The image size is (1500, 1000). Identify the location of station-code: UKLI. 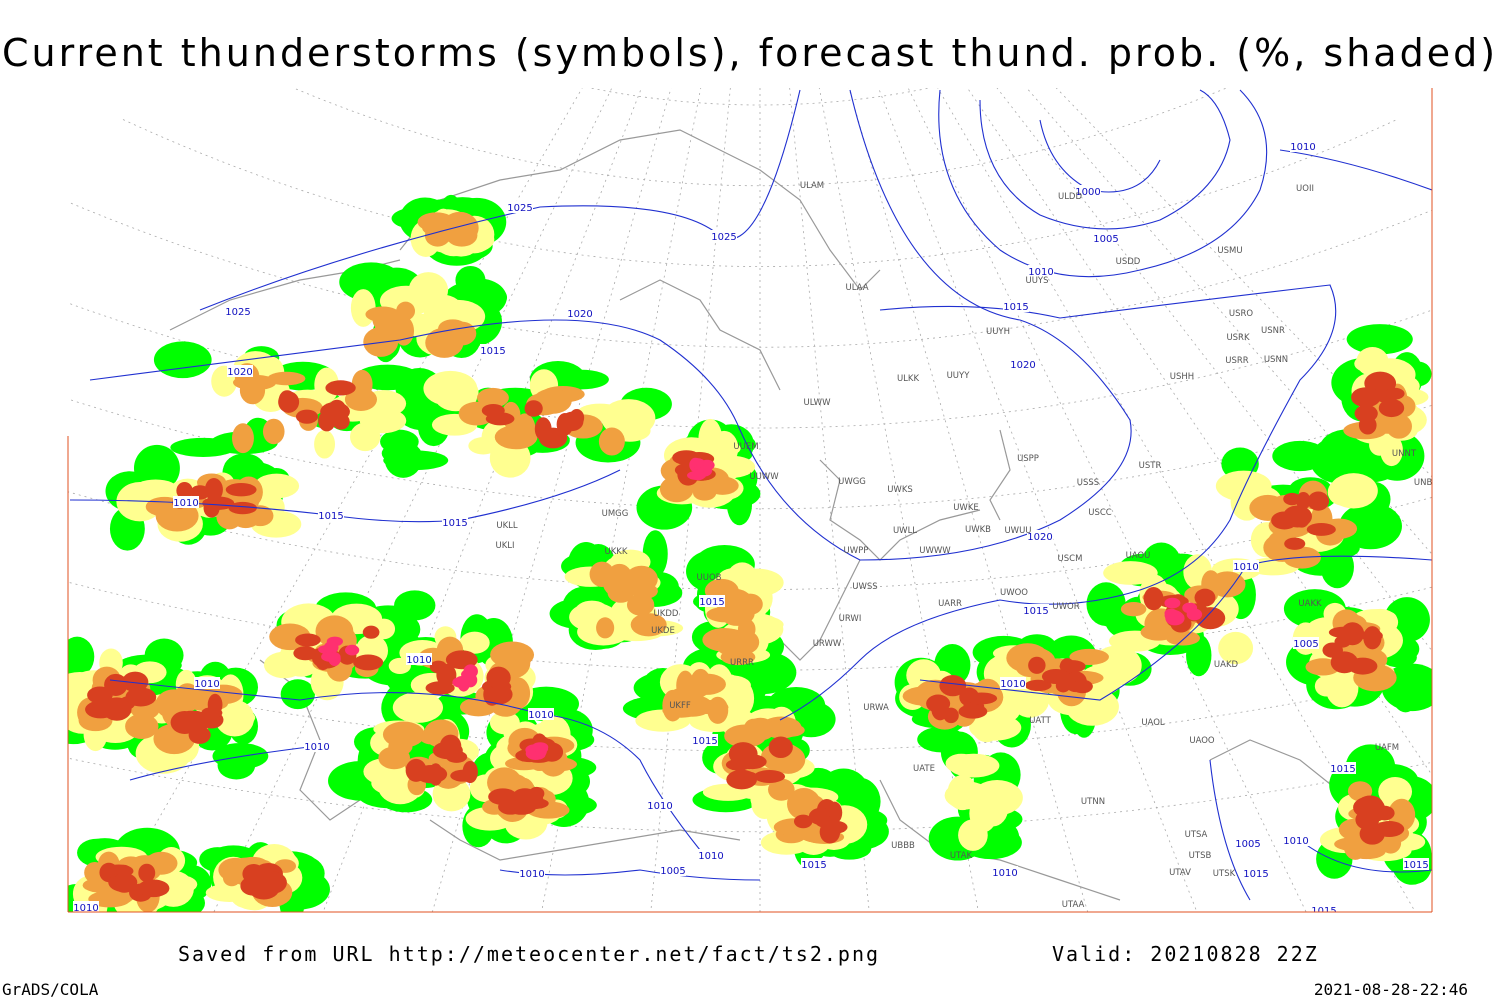
(504, 546).